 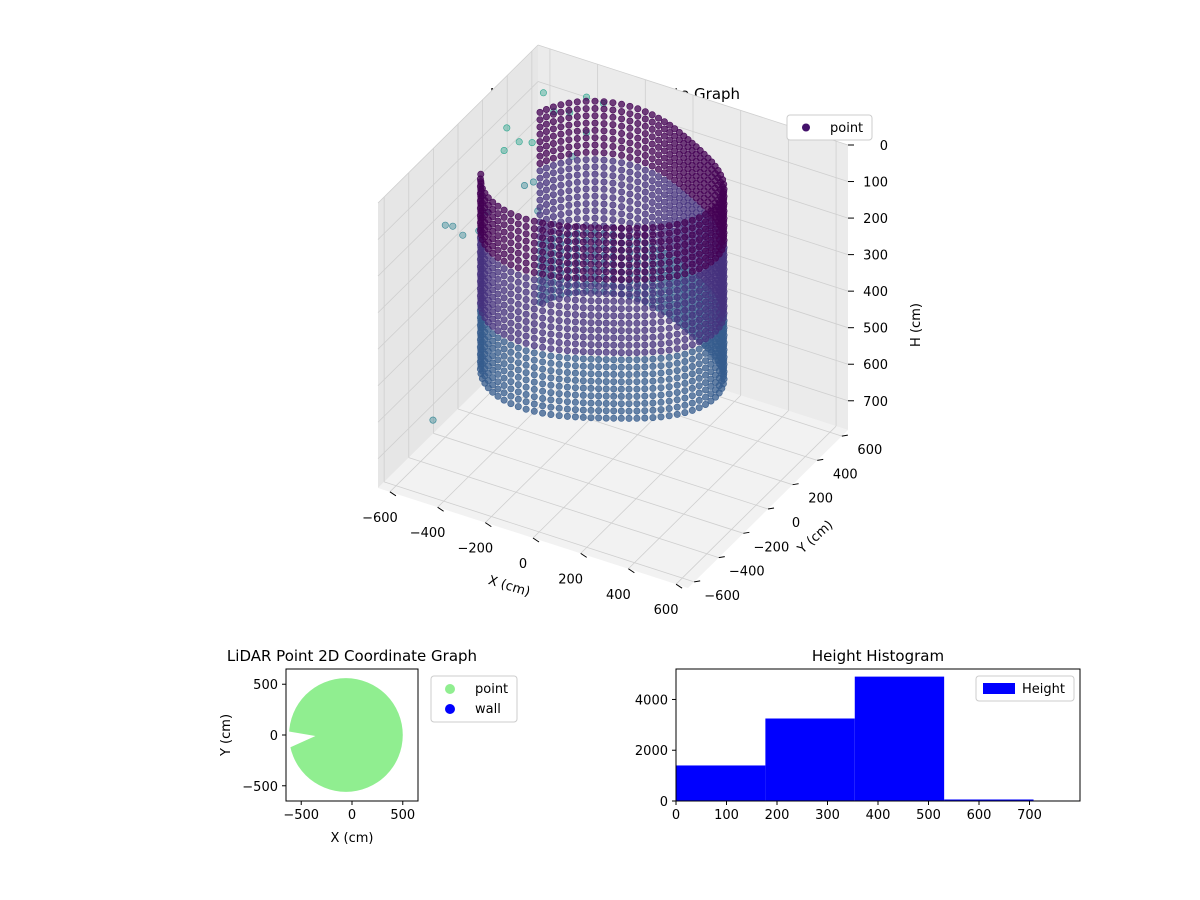 I want to click on chart-3d-gridline-y, so click(x=613, y=459).